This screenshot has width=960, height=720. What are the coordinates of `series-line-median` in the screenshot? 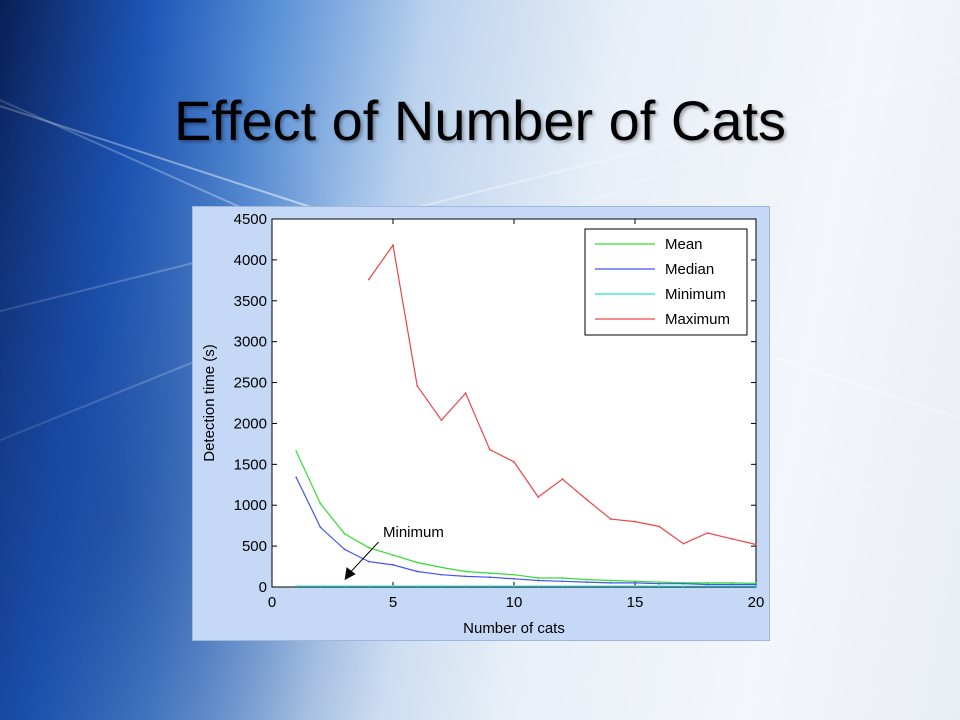 It's located at (525, 531).